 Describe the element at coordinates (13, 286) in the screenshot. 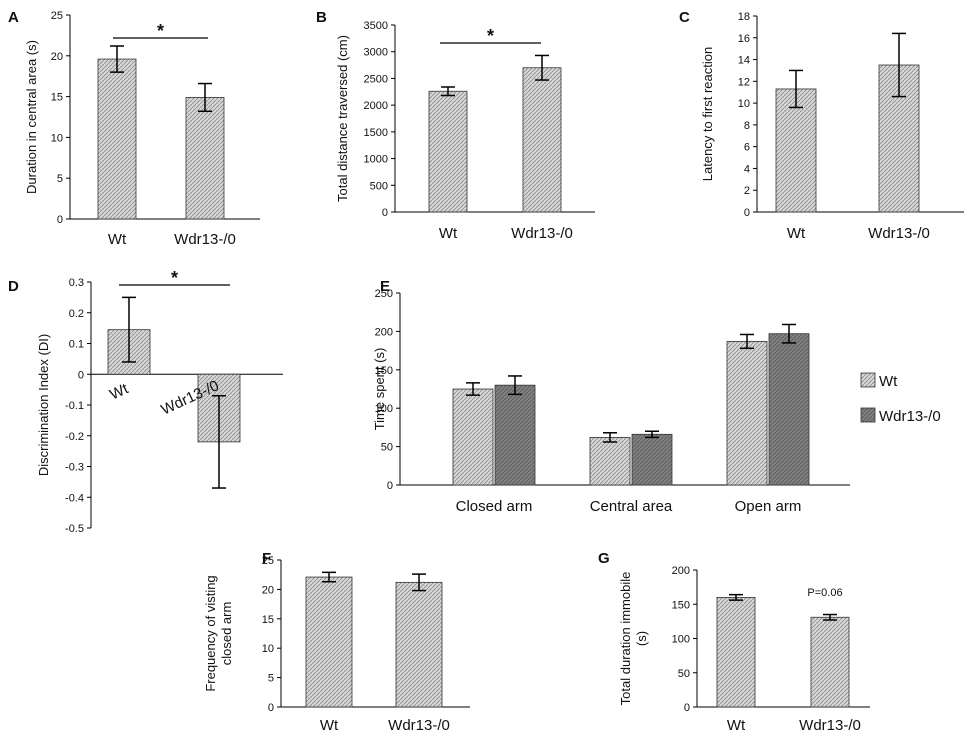

I see `panel-label-d: D` at that location.